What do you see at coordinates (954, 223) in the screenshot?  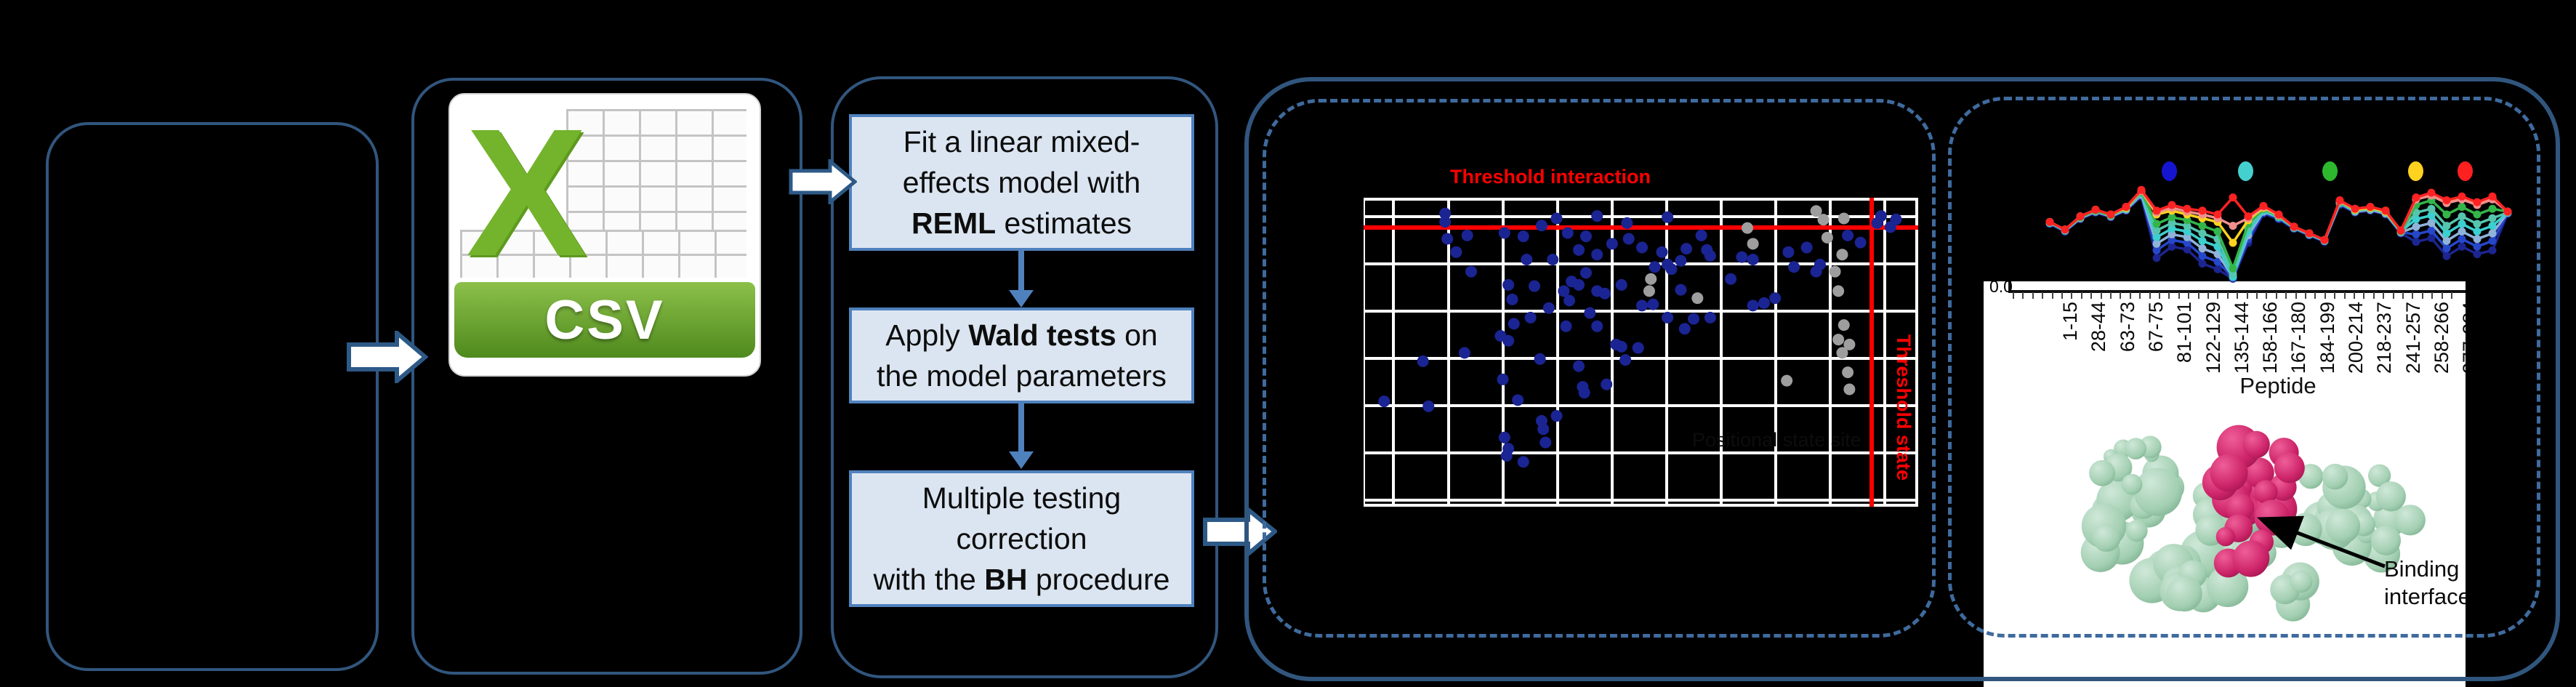 I see `flow-box1-reml: REML` at bounding box center [954, 223].